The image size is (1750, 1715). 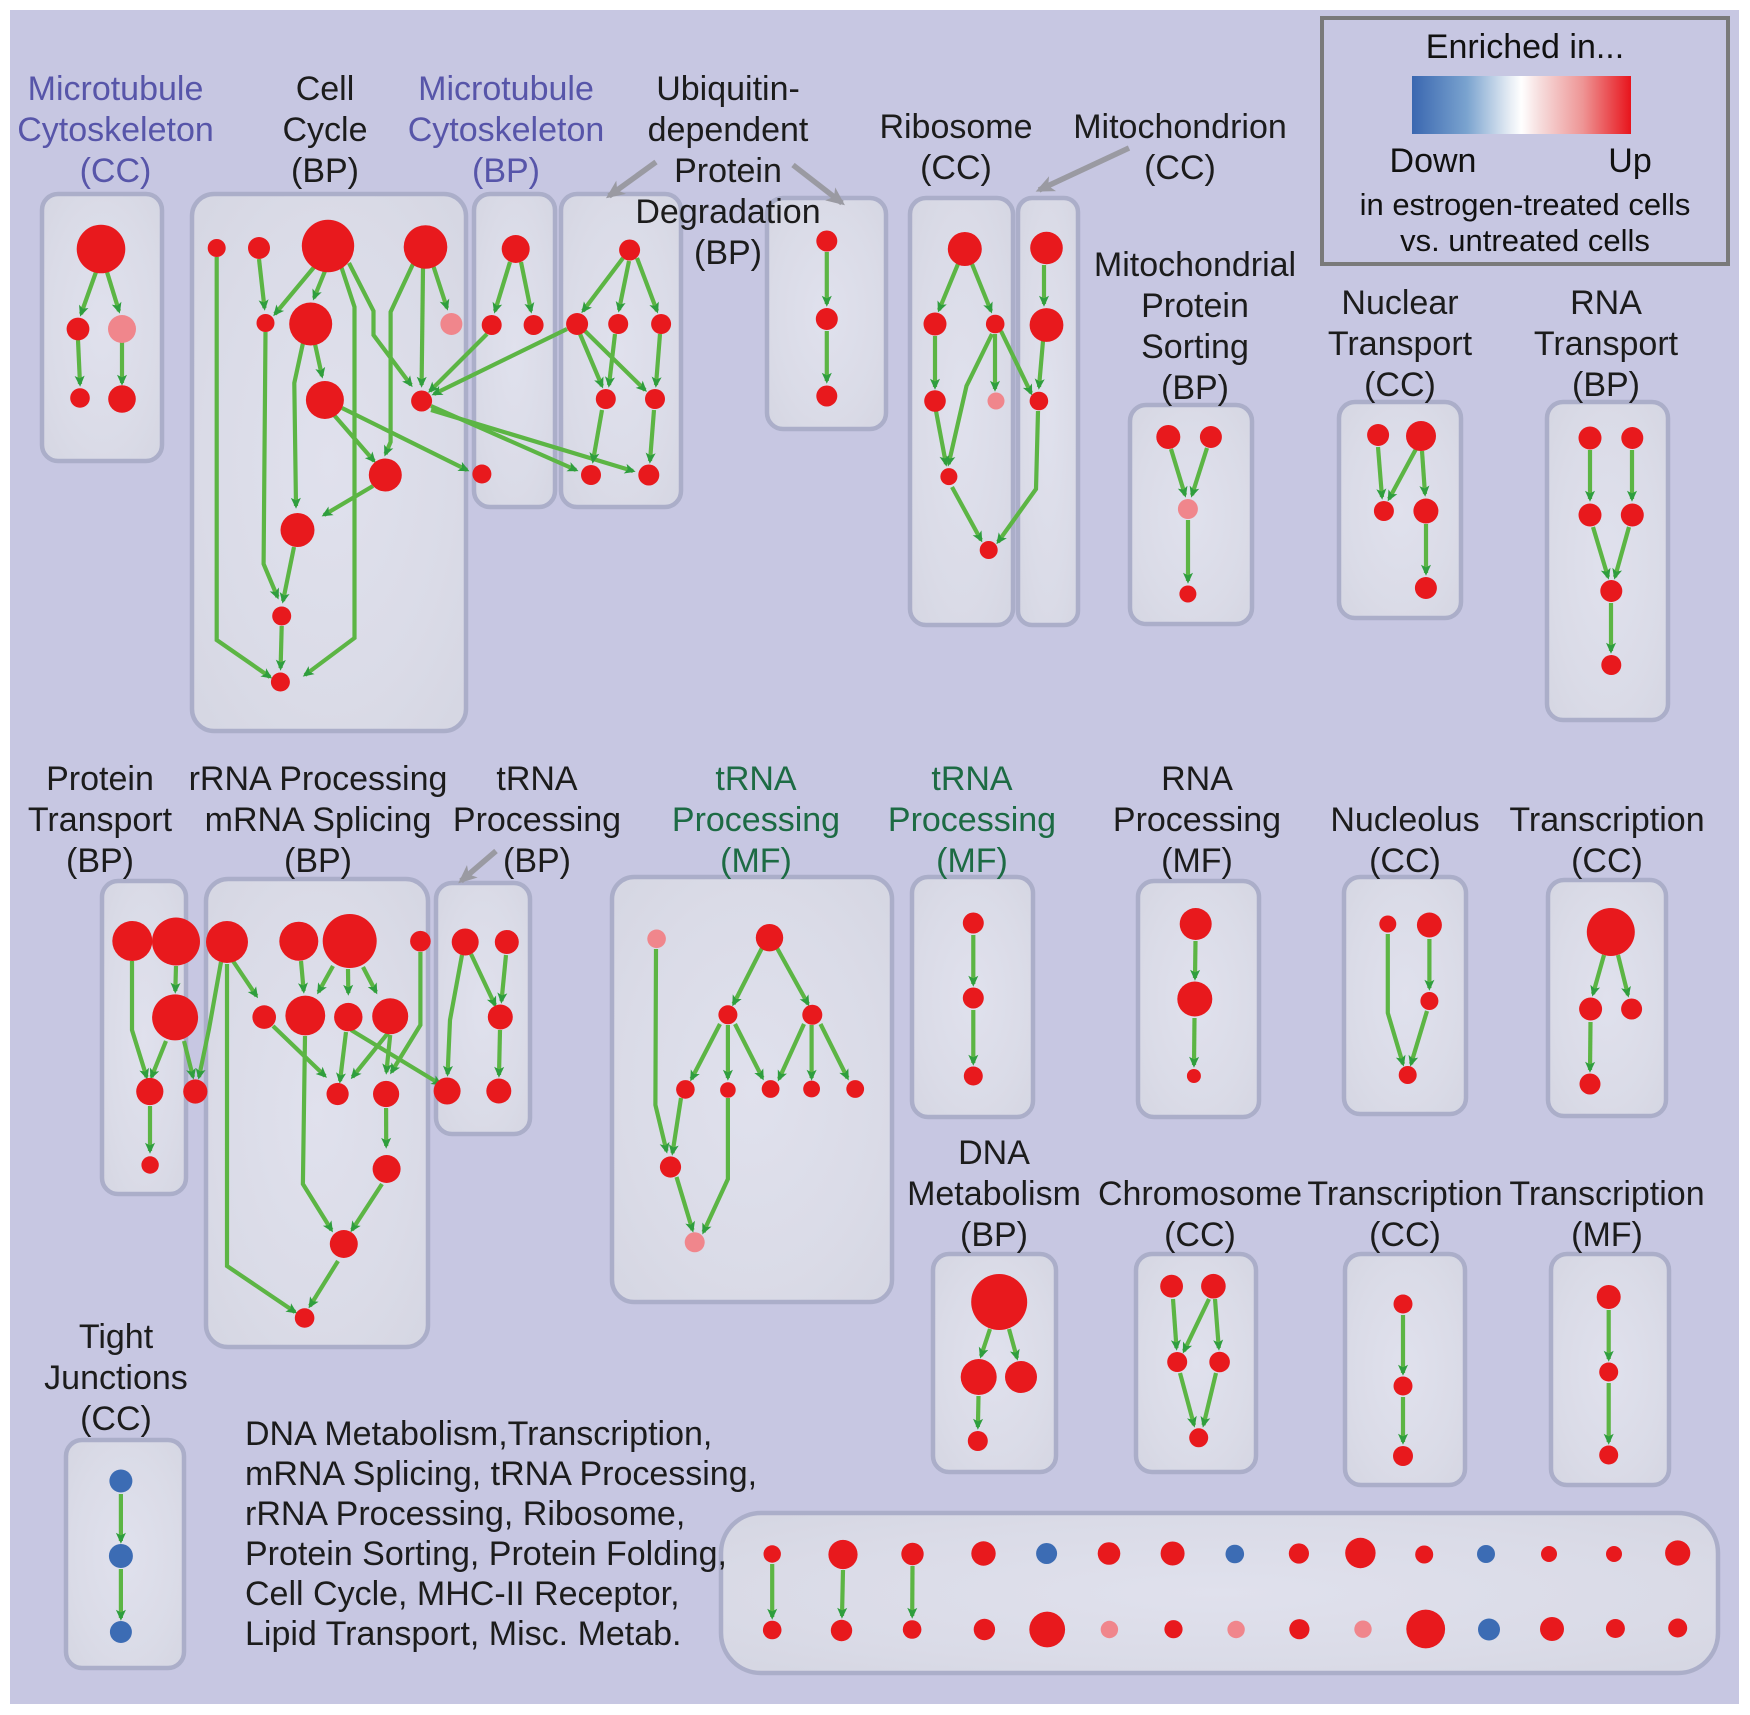 I want to click on svg-text: Lipid Transport, Misc. Metab., so click(x=463, y=1634).